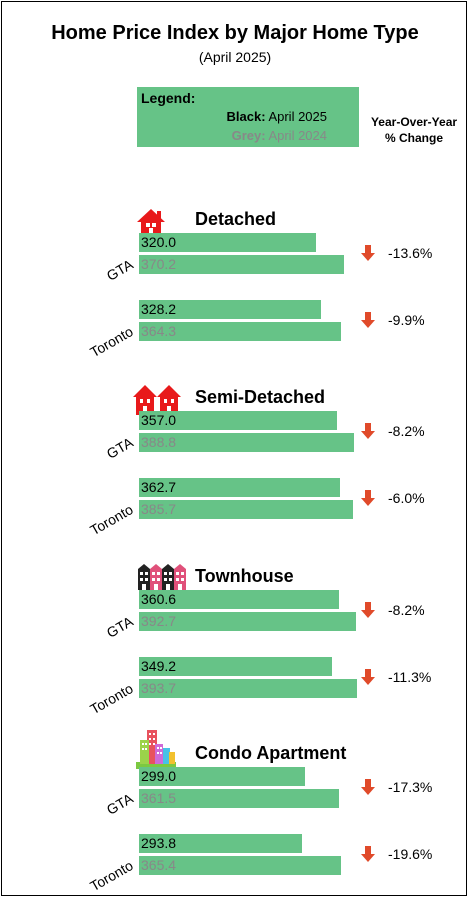 This screenshot has height=899, width=470. I want to click on legend-title: Legend:, so click(168, 98).